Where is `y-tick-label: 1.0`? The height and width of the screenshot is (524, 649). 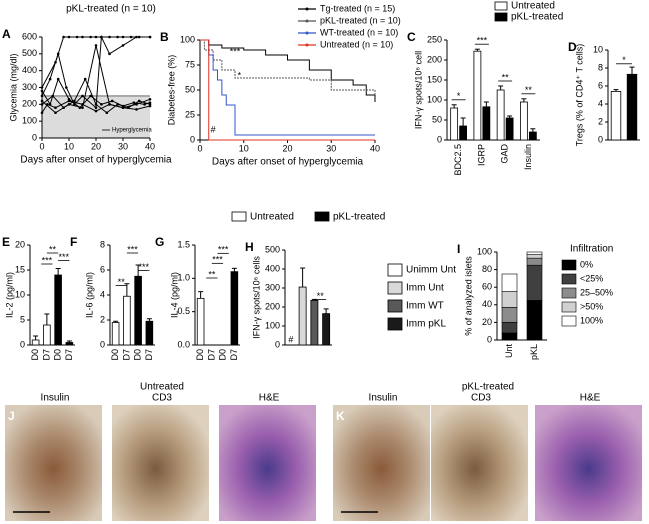
y-tick-label: 1.0 is located at coordinates (183, 278).